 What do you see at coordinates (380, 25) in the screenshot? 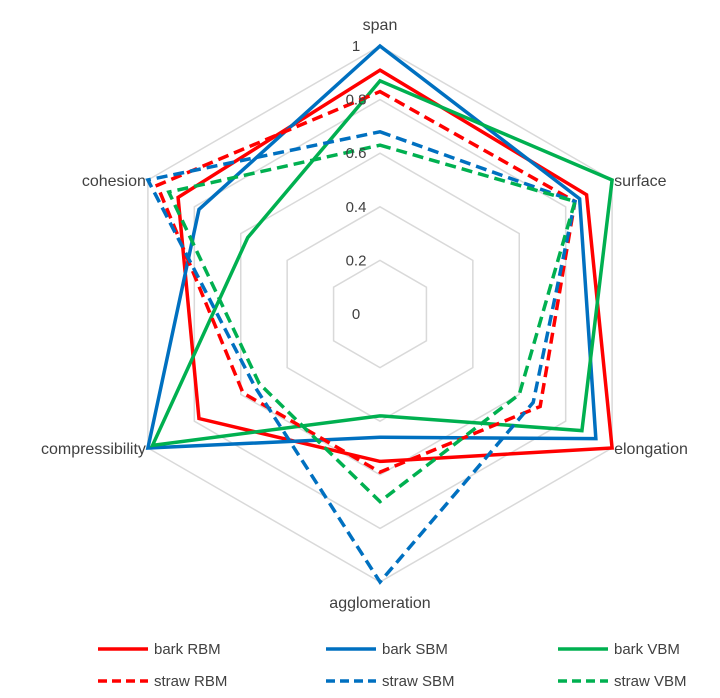
I see `axis-label-span: span` at bounding box center [380, 25].